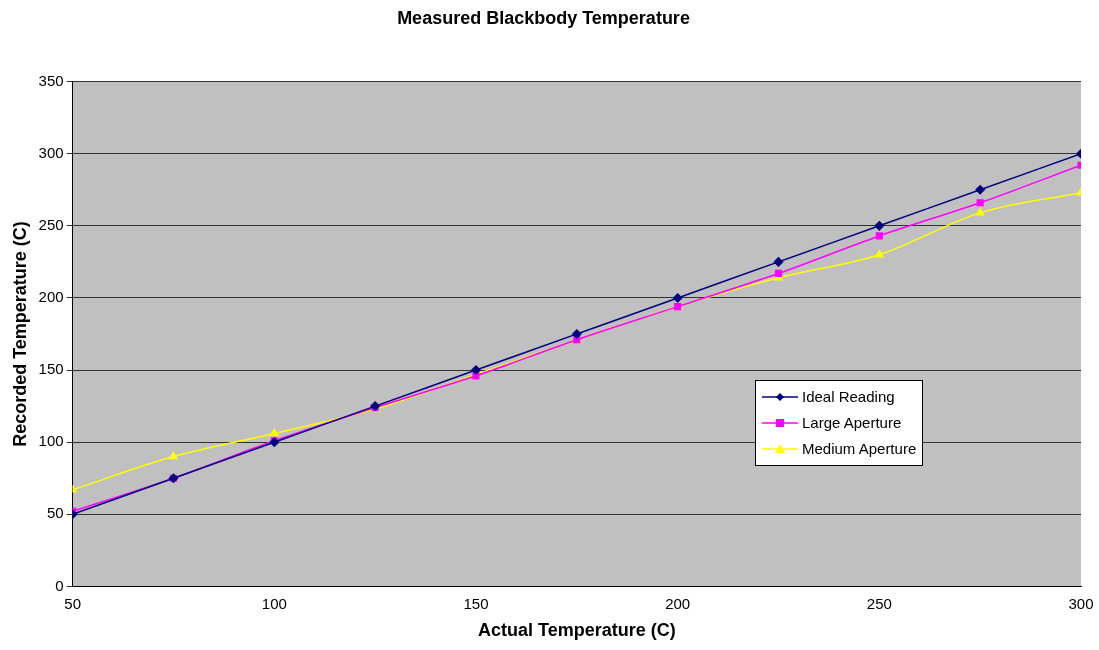 This screenshot has height=650, width=1099. I want to click on x-tick-label: 150, so click(476, 603).